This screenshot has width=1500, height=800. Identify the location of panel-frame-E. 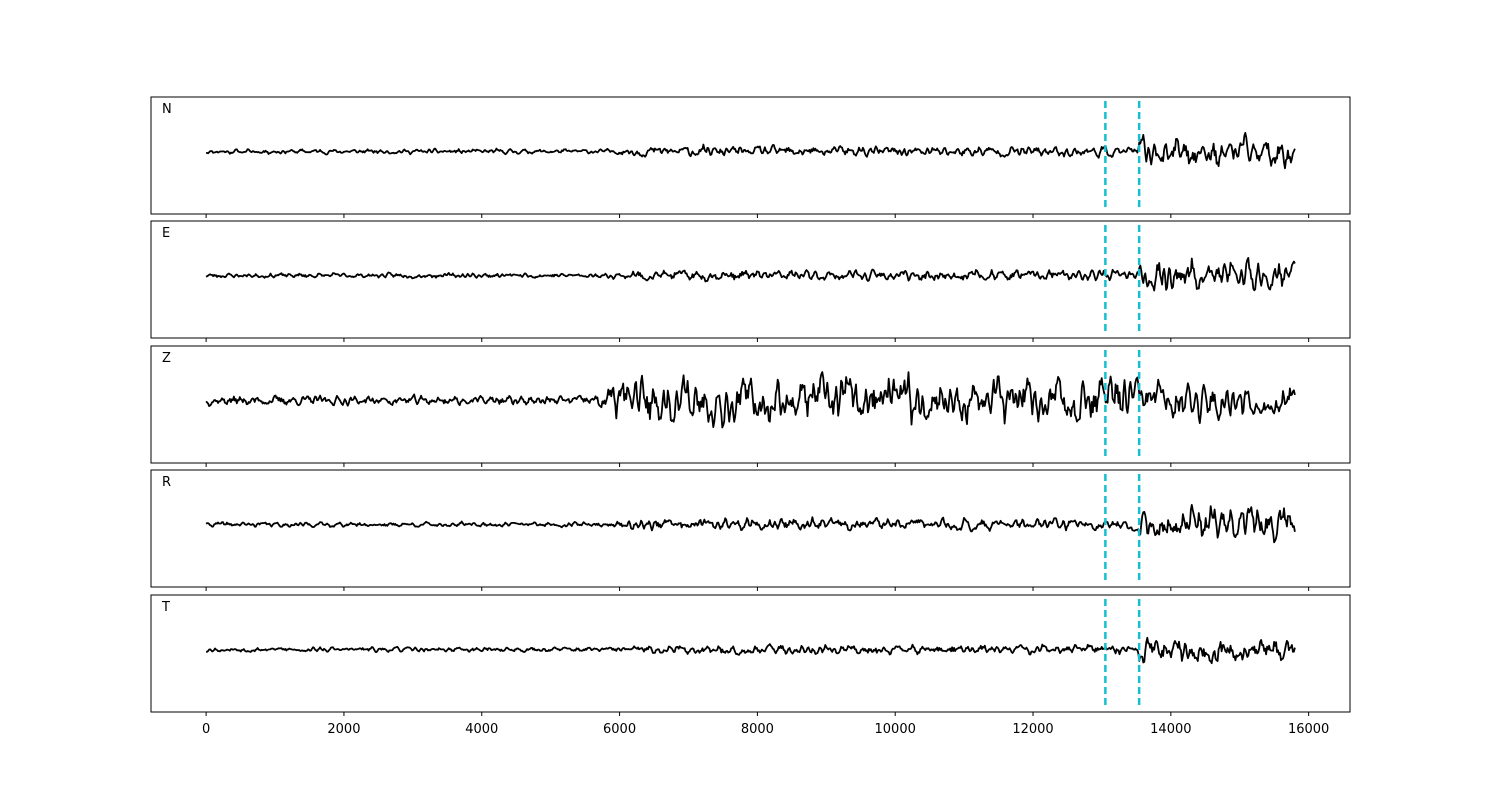
(750, 279).